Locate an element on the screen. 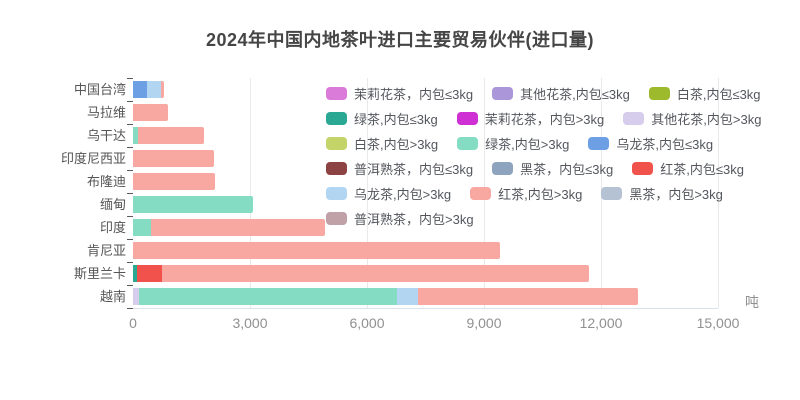 The image size is (800, 400). x-tick-label: 15,000 is located at coordinates (718, 323).